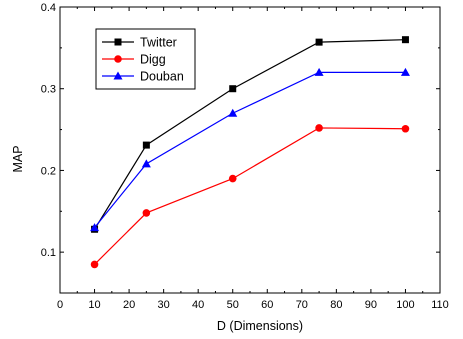 The width and height of the screenshot is (463, 339). What do you see at coordinates (118, 59) in the screenshot?
I see `legend-marker-digg` at bounding box center [118, 59].